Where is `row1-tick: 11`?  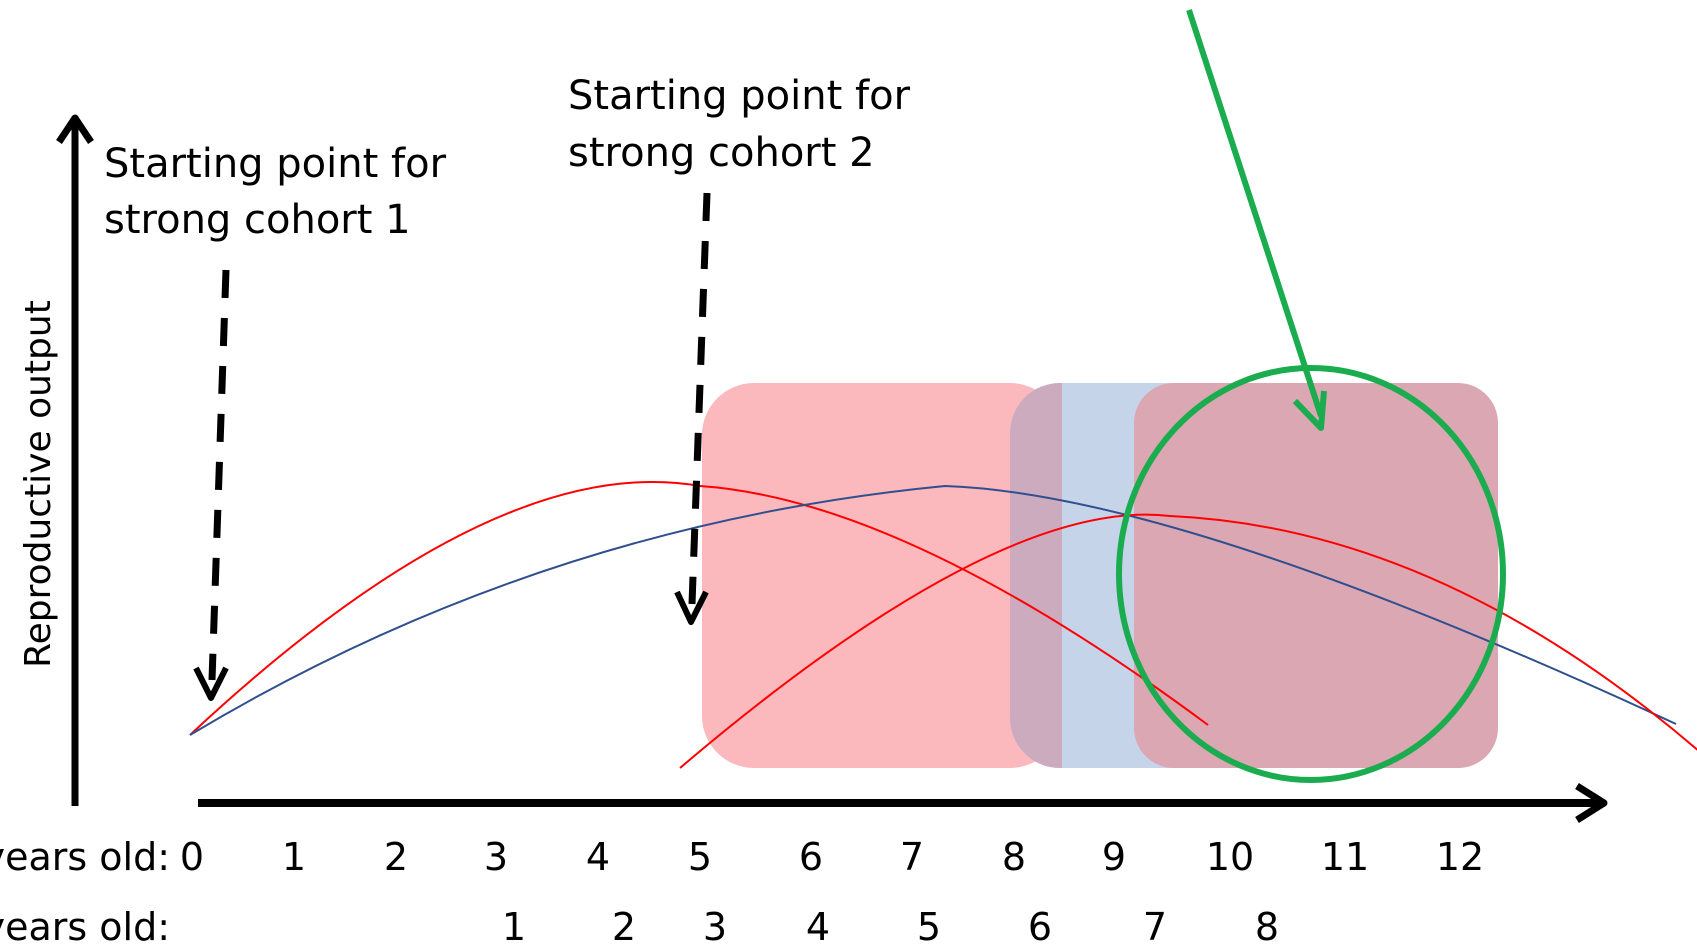 row1-tick: 11 is located at coordinates (1345, 857).